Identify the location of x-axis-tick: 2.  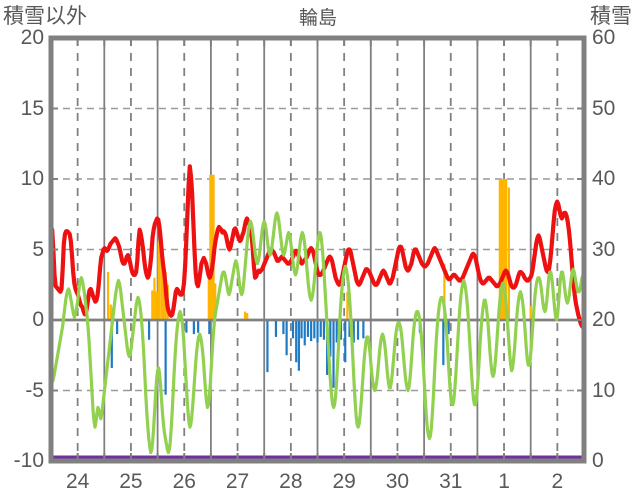
(557, 481).